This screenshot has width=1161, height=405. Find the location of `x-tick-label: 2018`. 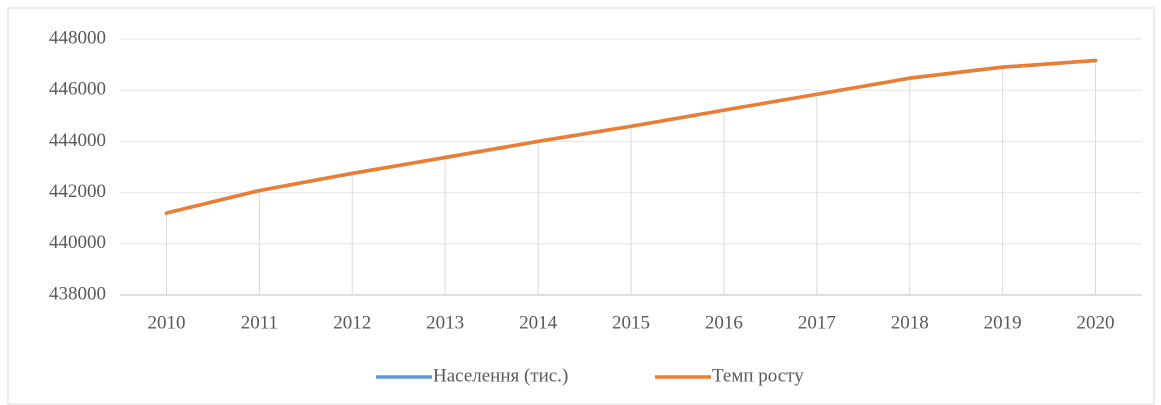

x-tick-label: 2018 is located at coordinates (910, 322).